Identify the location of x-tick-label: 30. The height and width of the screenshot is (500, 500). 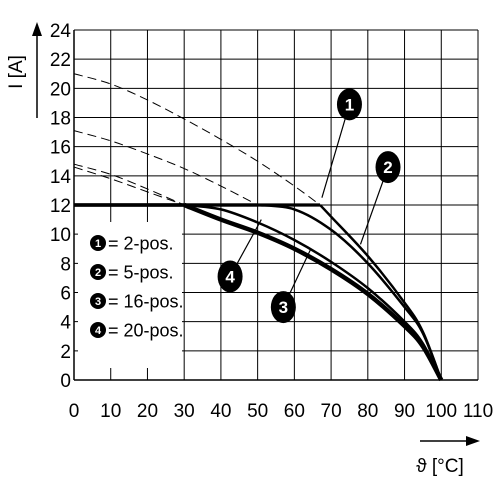
(184, 411).